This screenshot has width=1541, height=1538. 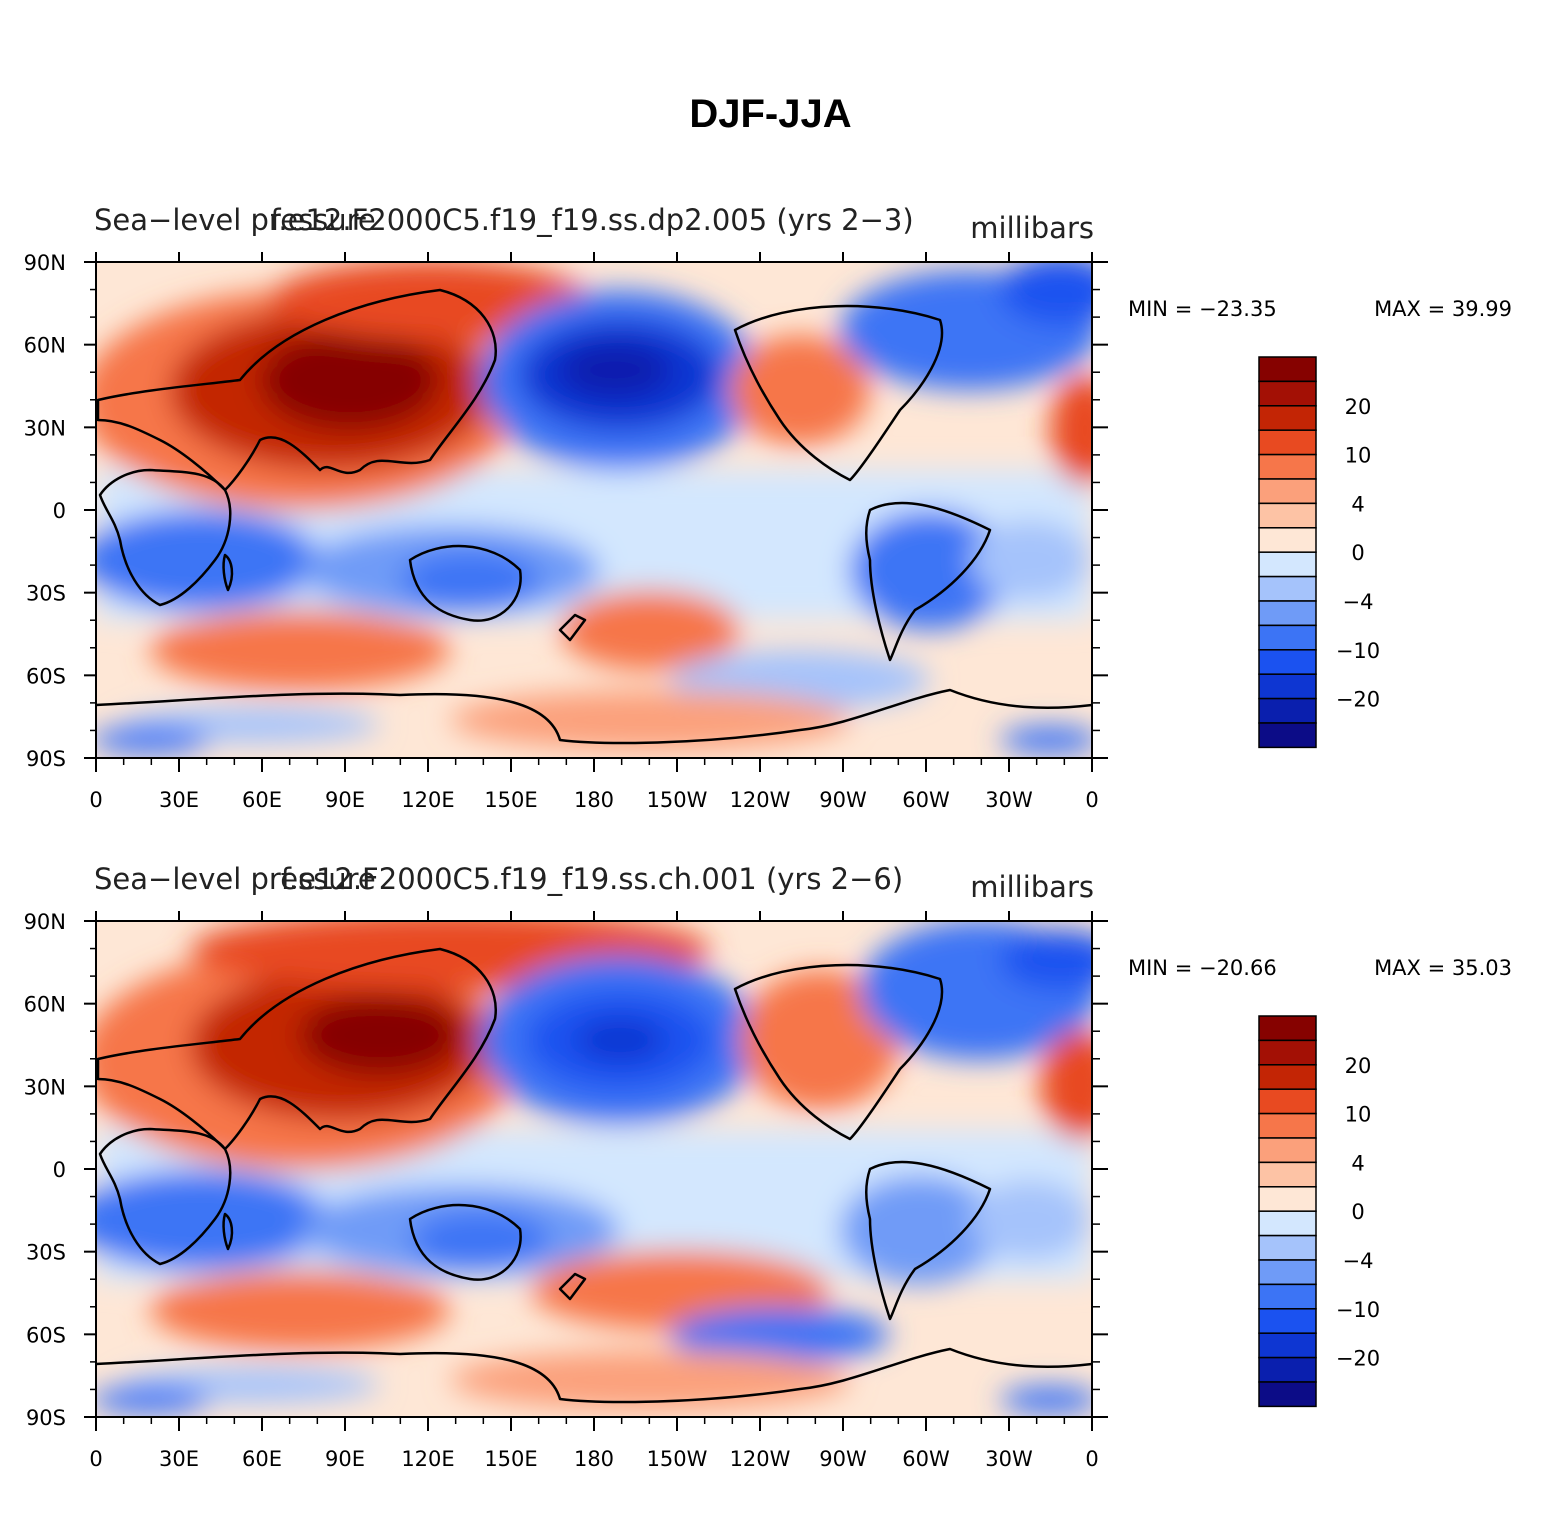 I want to click on lon-label: 90E, so click(x=345, y=1459).